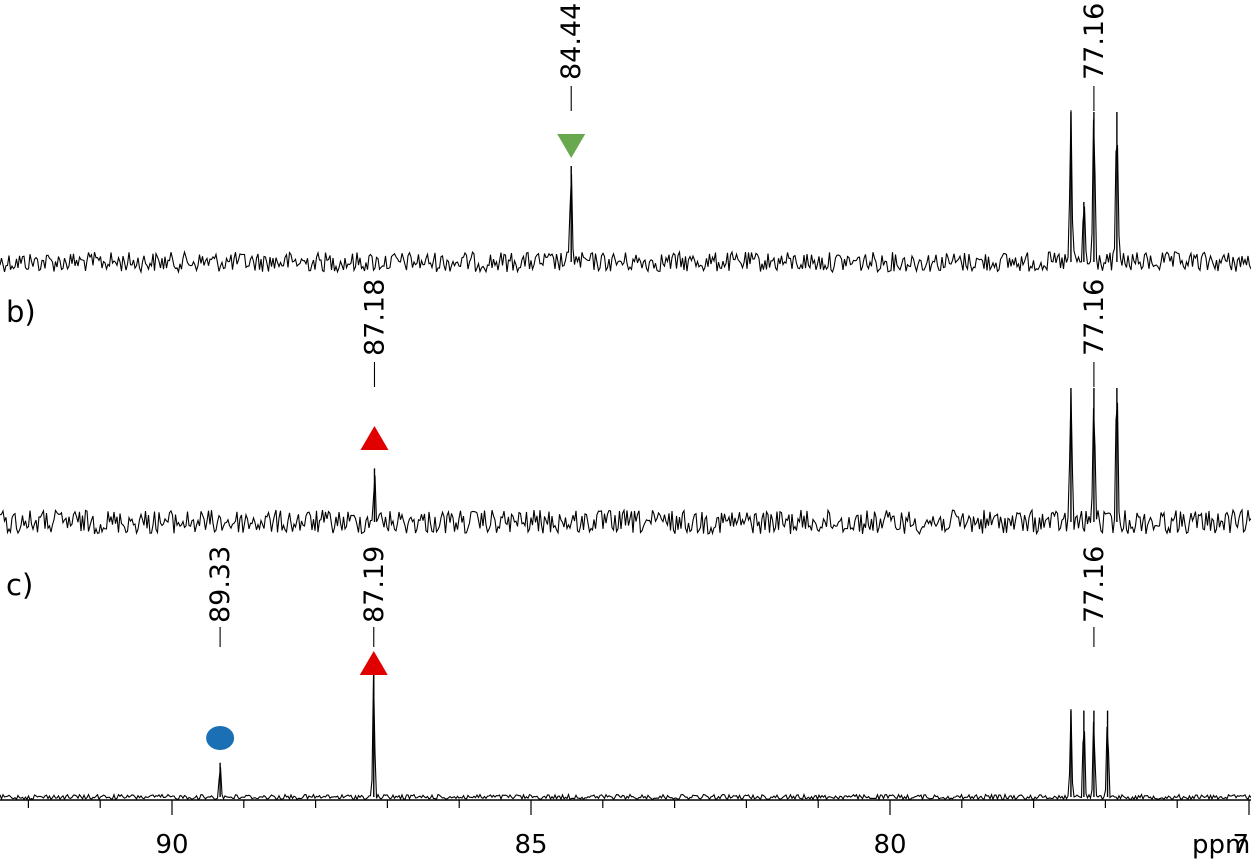 The height and width of the screenshot is (861, 1251). I want to click on marker-2-1-triangle-up-icon, so click(374, 438).